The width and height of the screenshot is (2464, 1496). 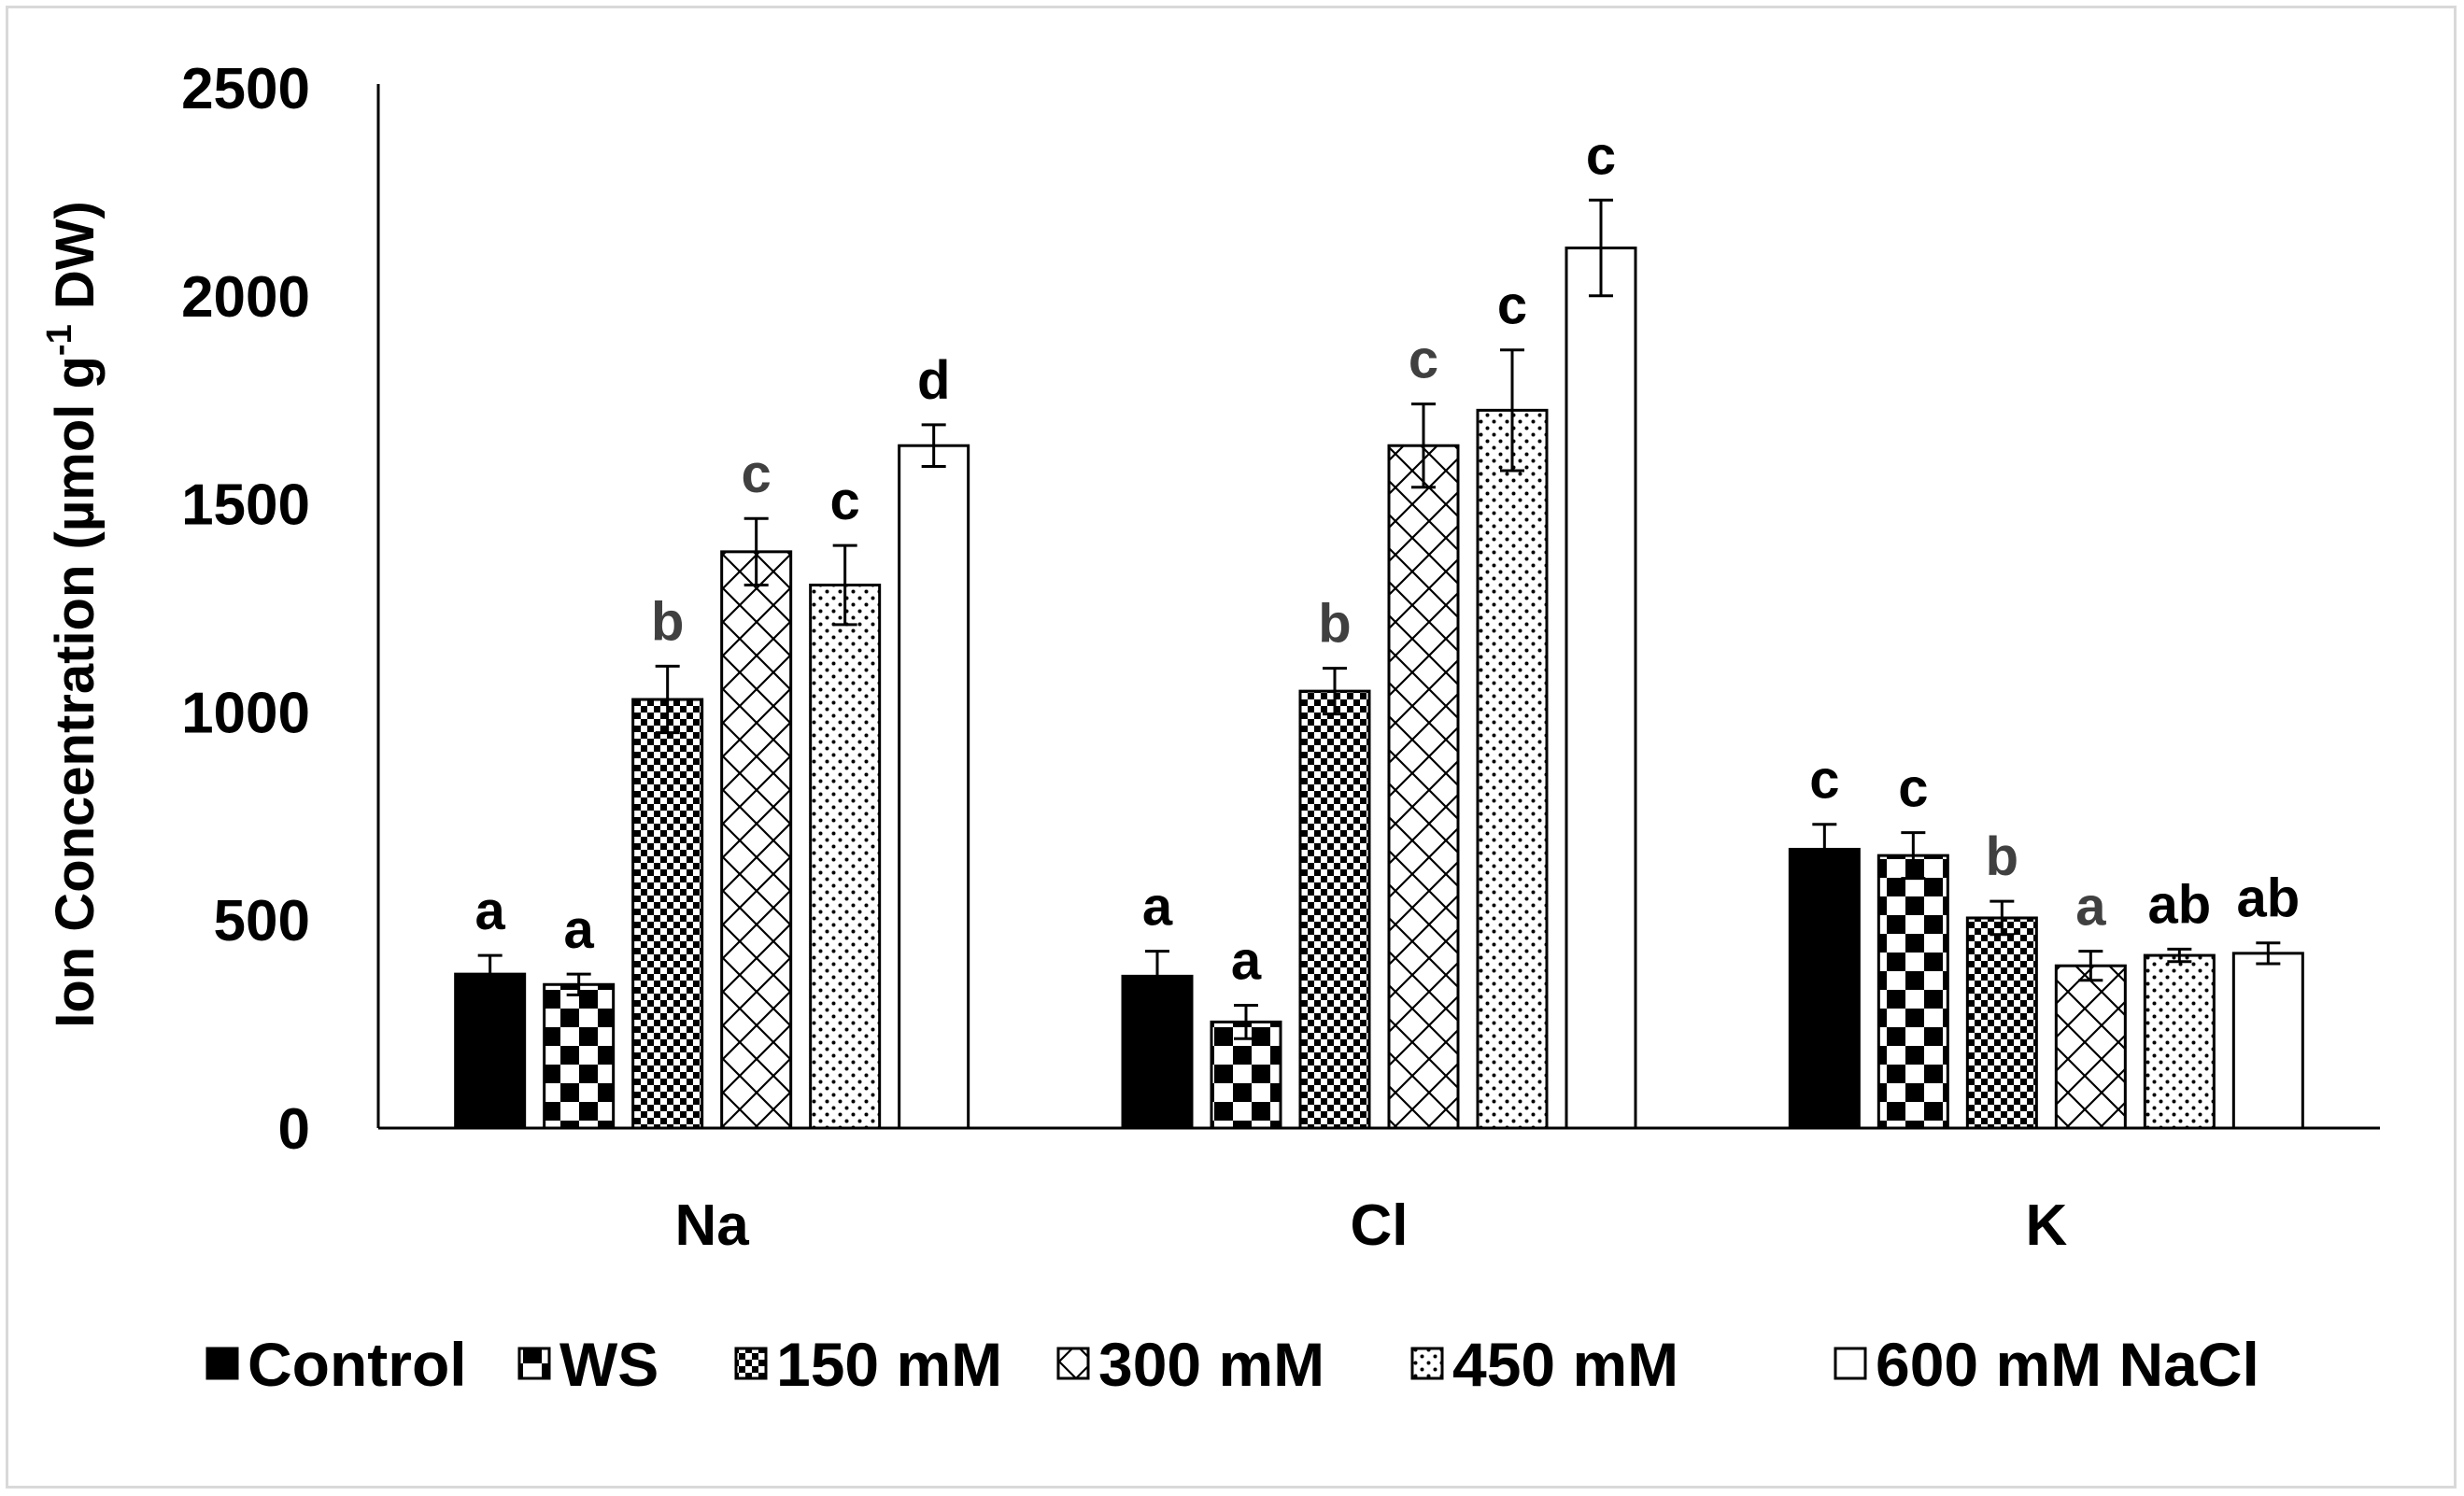 What do you see at coordinates (262, 921) in the screenshot?
I see `y-tick-label: 500` at bounding box center [262, 921].